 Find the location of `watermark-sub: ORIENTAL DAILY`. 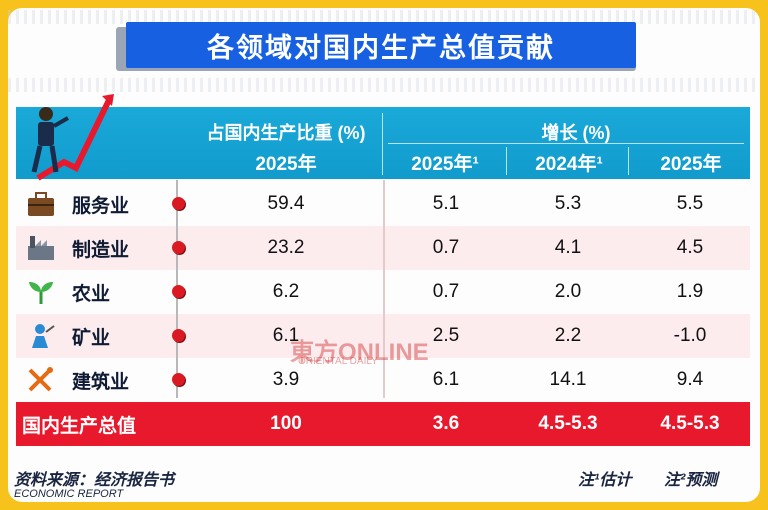

watermark-sub: ORIENTAL DAILY is located at coordinates (338, 361).